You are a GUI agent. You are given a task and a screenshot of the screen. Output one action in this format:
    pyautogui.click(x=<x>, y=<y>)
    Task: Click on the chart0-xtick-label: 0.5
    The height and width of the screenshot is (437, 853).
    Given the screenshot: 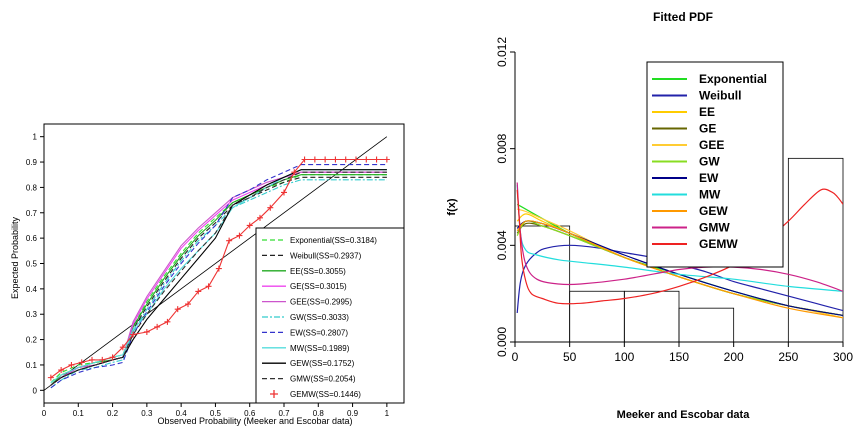 What is the action you would take?
    pyautogui.click(x=216, y=413)
    